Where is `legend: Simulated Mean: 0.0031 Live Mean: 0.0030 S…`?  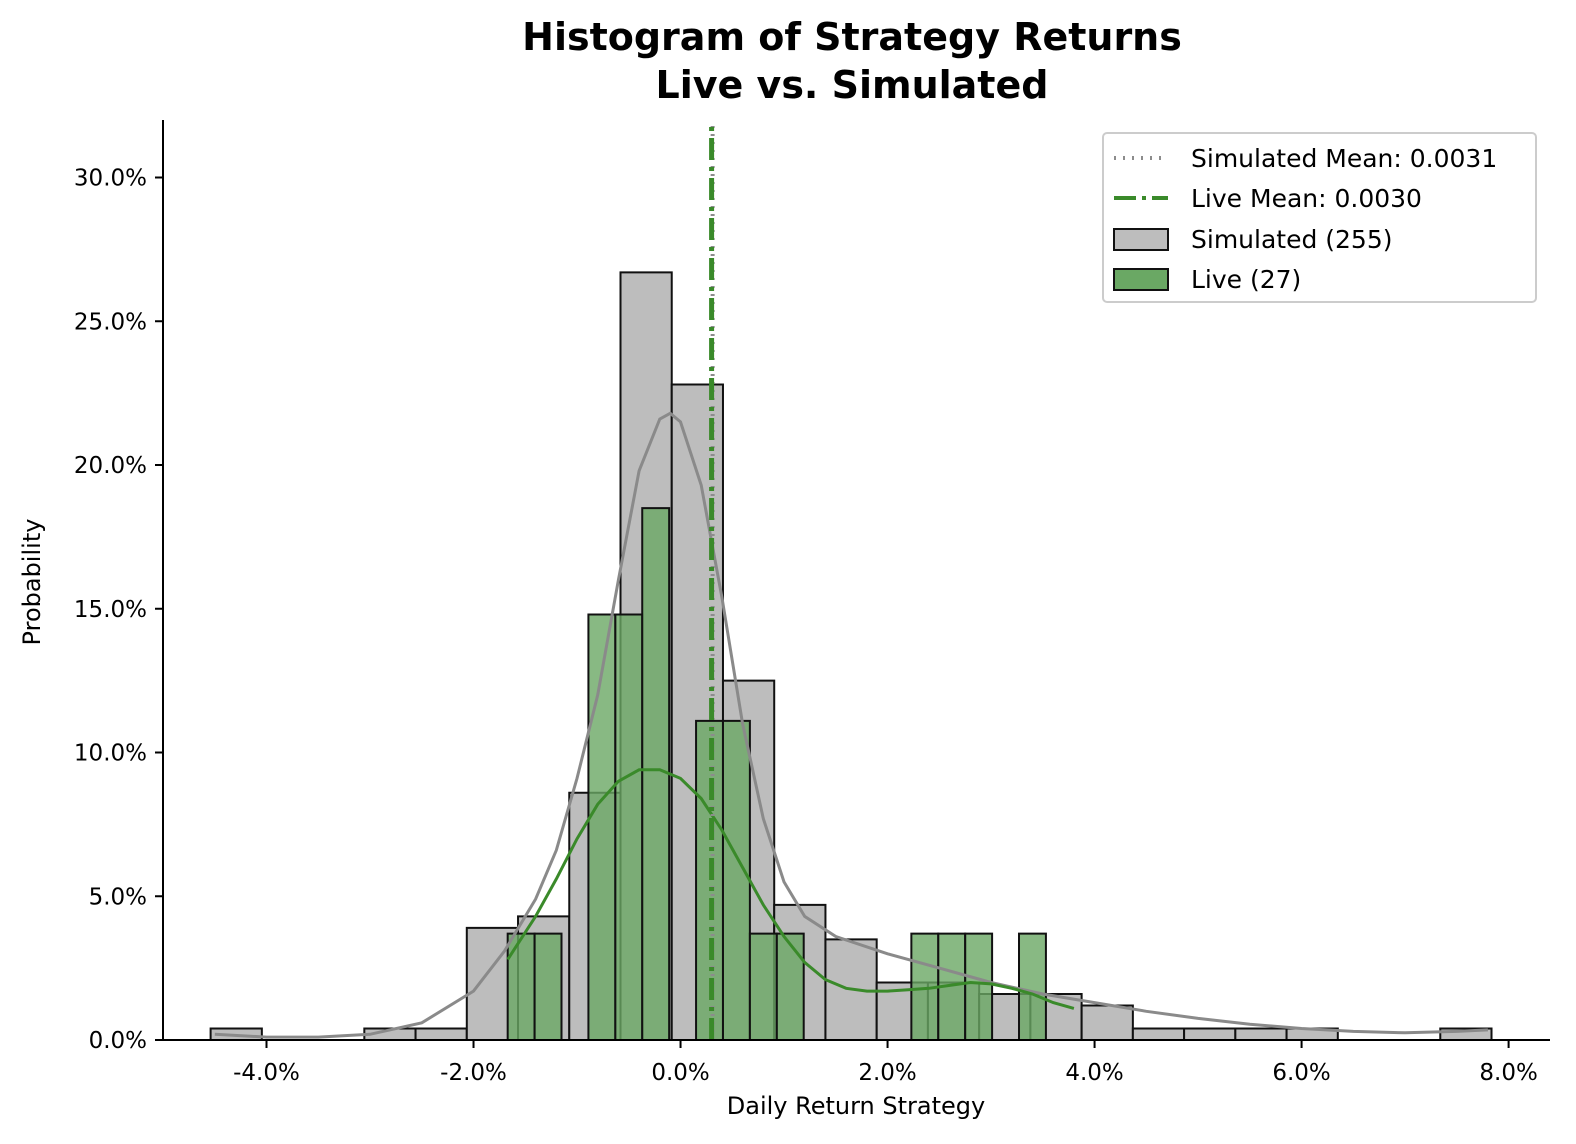 legend: Simulated Mean: 0.0031 Live Mean: 0.0030 S… is located at coordinates (1319, 217).